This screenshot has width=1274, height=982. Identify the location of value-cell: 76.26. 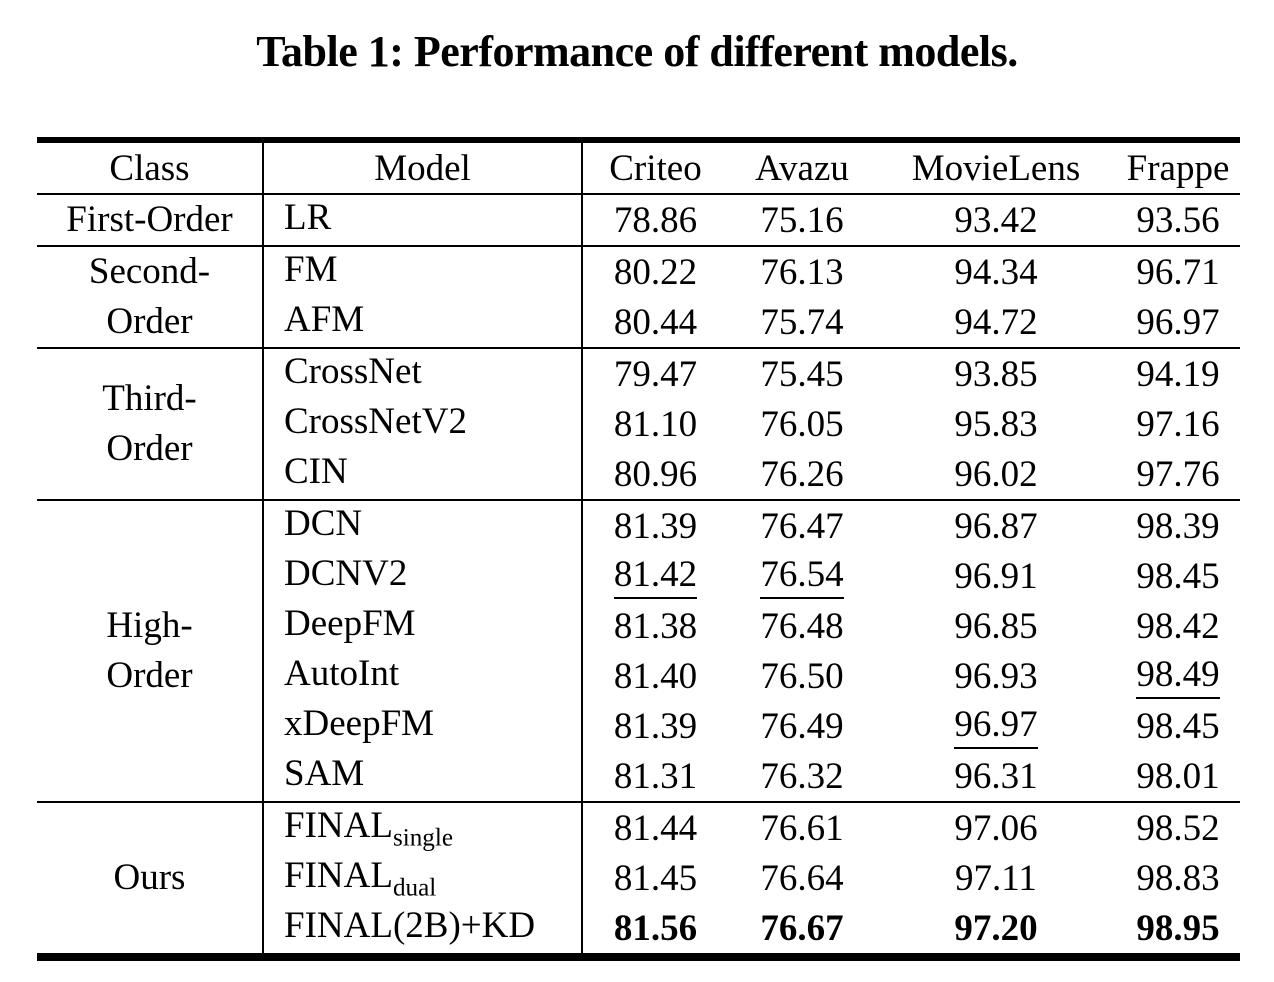
(802, 474).